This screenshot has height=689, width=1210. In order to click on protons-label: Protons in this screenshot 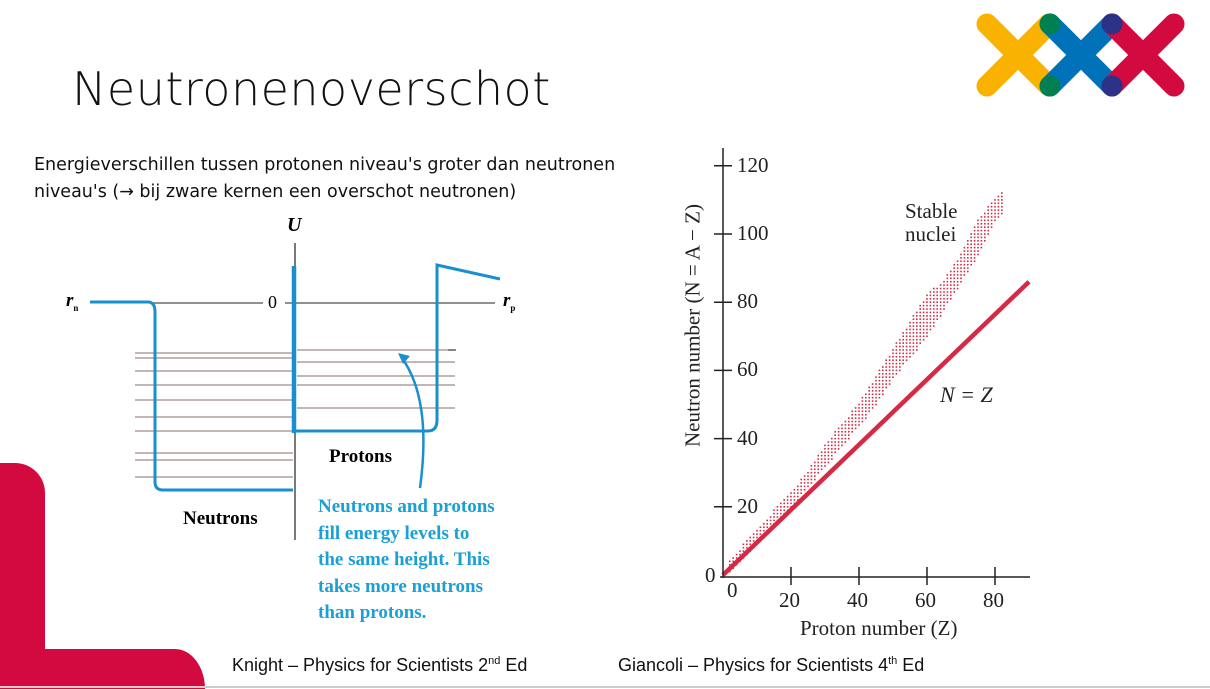, I will do `click(360, 456)`.